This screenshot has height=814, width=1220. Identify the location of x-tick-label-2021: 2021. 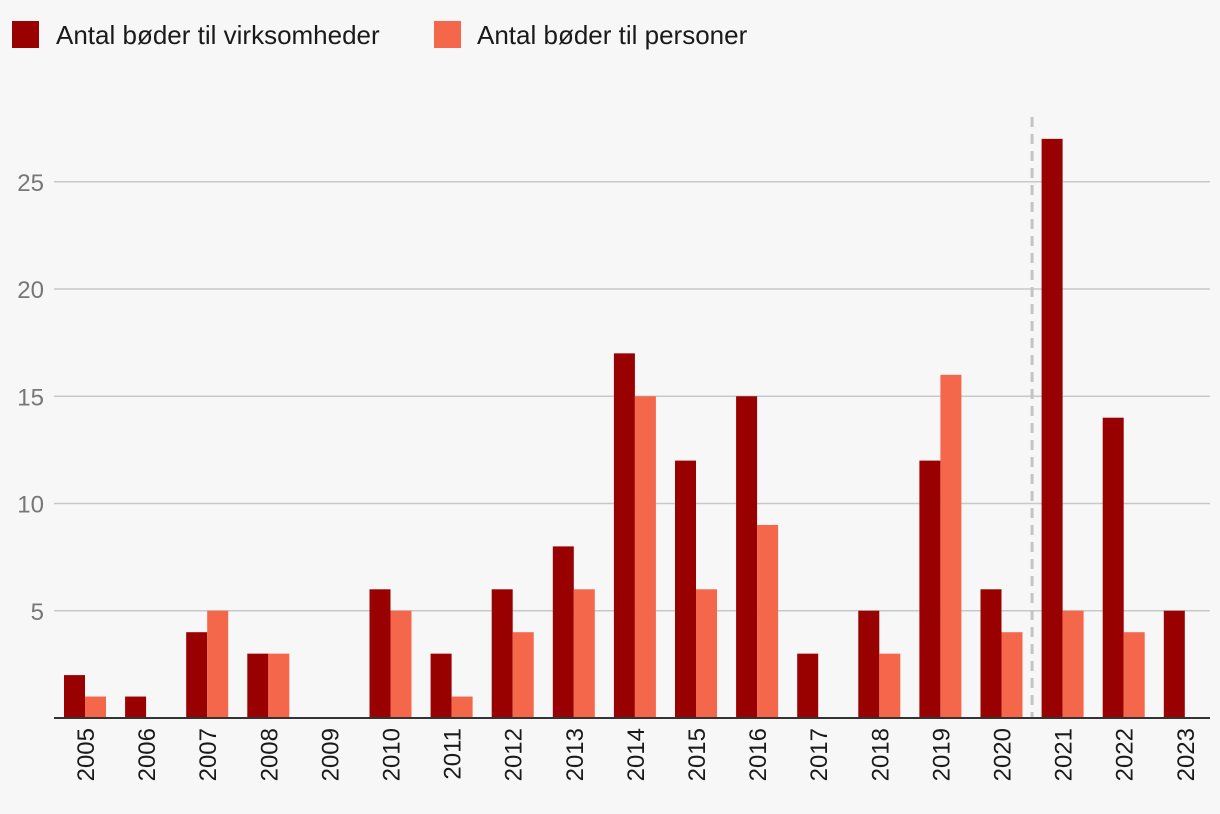
(1064, 754).